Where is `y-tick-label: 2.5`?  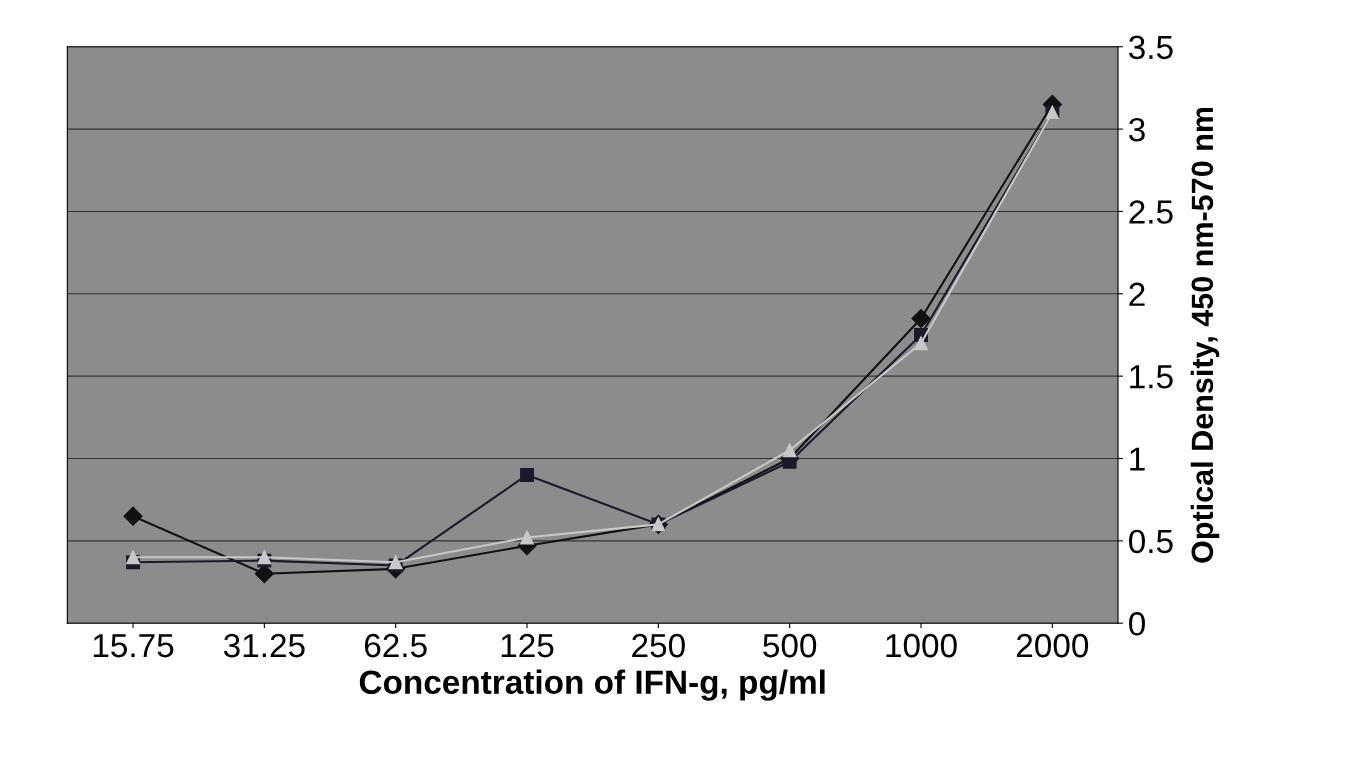 y-tick-label: 2.5 is located at coordinates (1151, 212).